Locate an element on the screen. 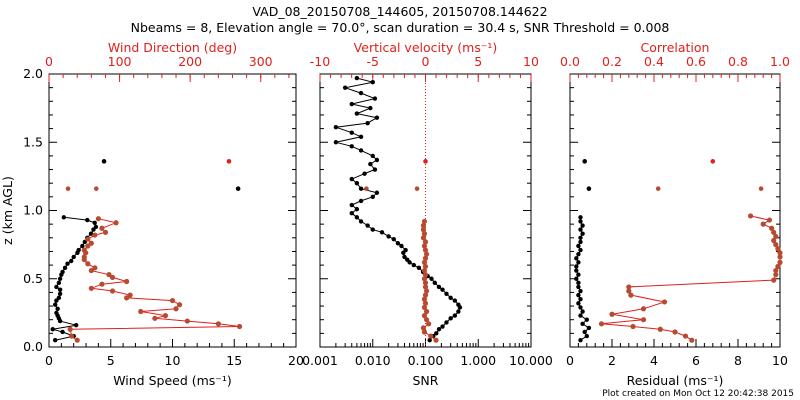 The width and height of the screenshot is (800, 400). x-tick-label: 20 is located at coordinates (296, 360).